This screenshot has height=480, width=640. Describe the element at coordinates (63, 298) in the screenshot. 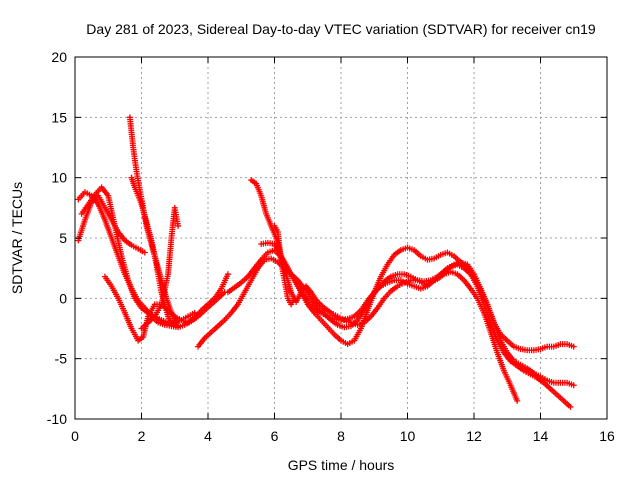

I see `y-tick-label: 0` at that location.